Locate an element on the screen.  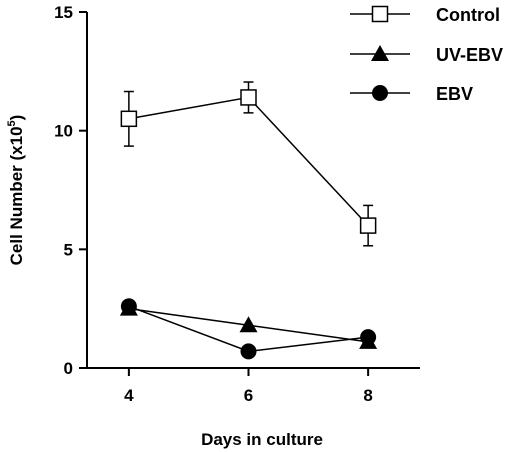
x-tick-label: 6 is located at coordinates (248, 395).